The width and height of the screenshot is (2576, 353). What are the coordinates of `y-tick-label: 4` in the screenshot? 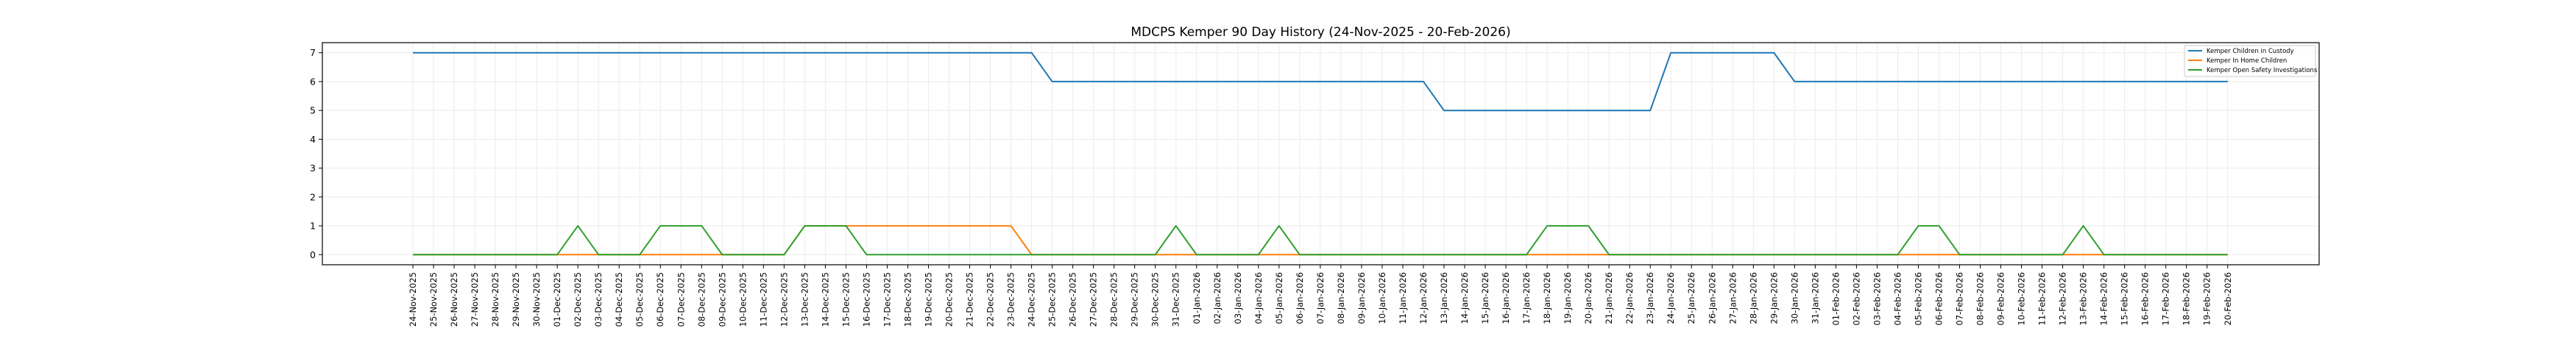 It's located at (313, 140).